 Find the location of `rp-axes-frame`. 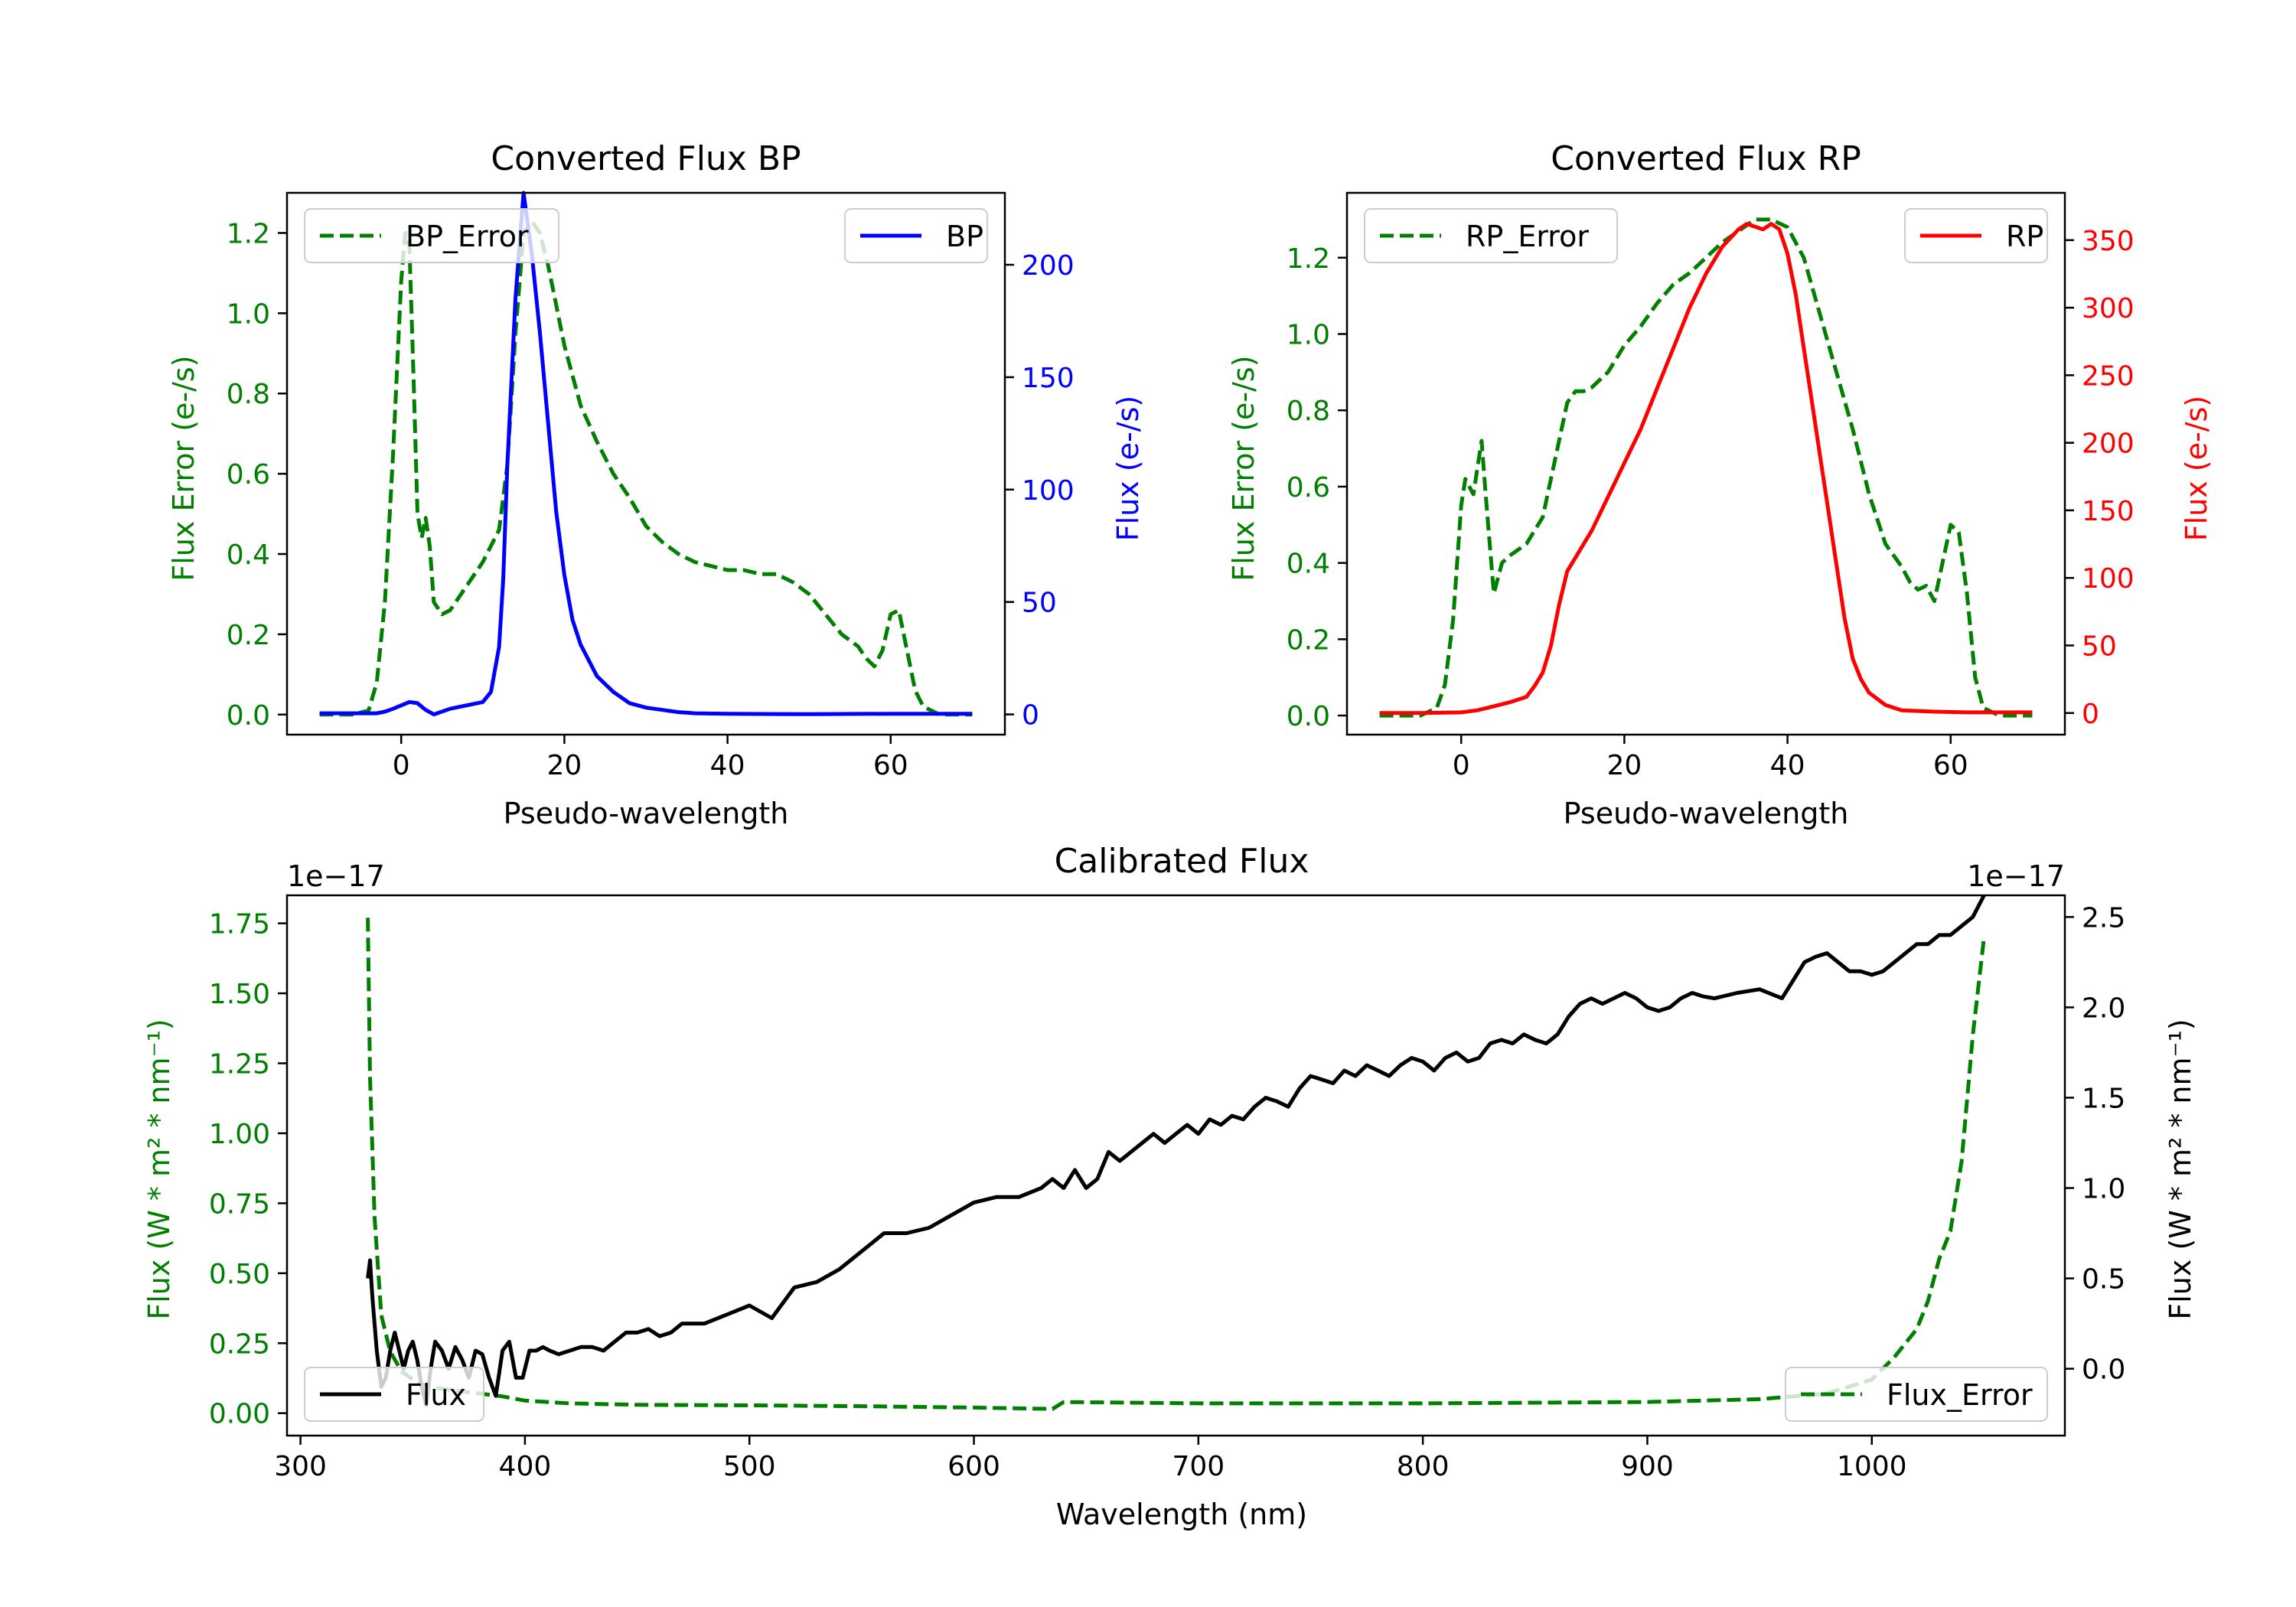

rp-axes-frame is located at coordinates (1705, 463).